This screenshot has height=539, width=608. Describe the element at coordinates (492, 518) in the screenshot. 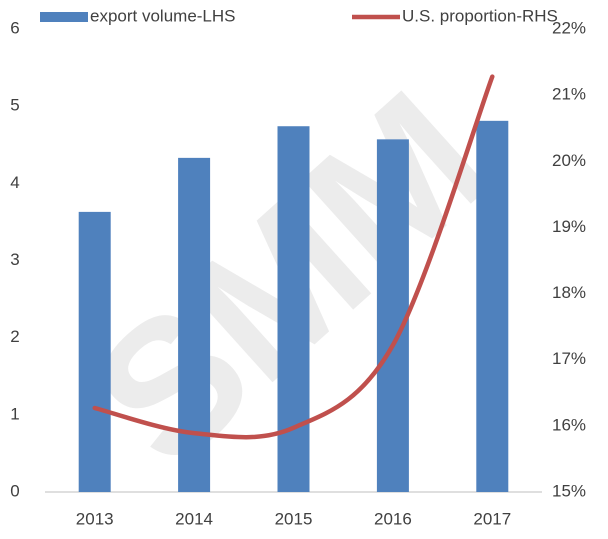

I see `x-tick-label: 2017` at that location.